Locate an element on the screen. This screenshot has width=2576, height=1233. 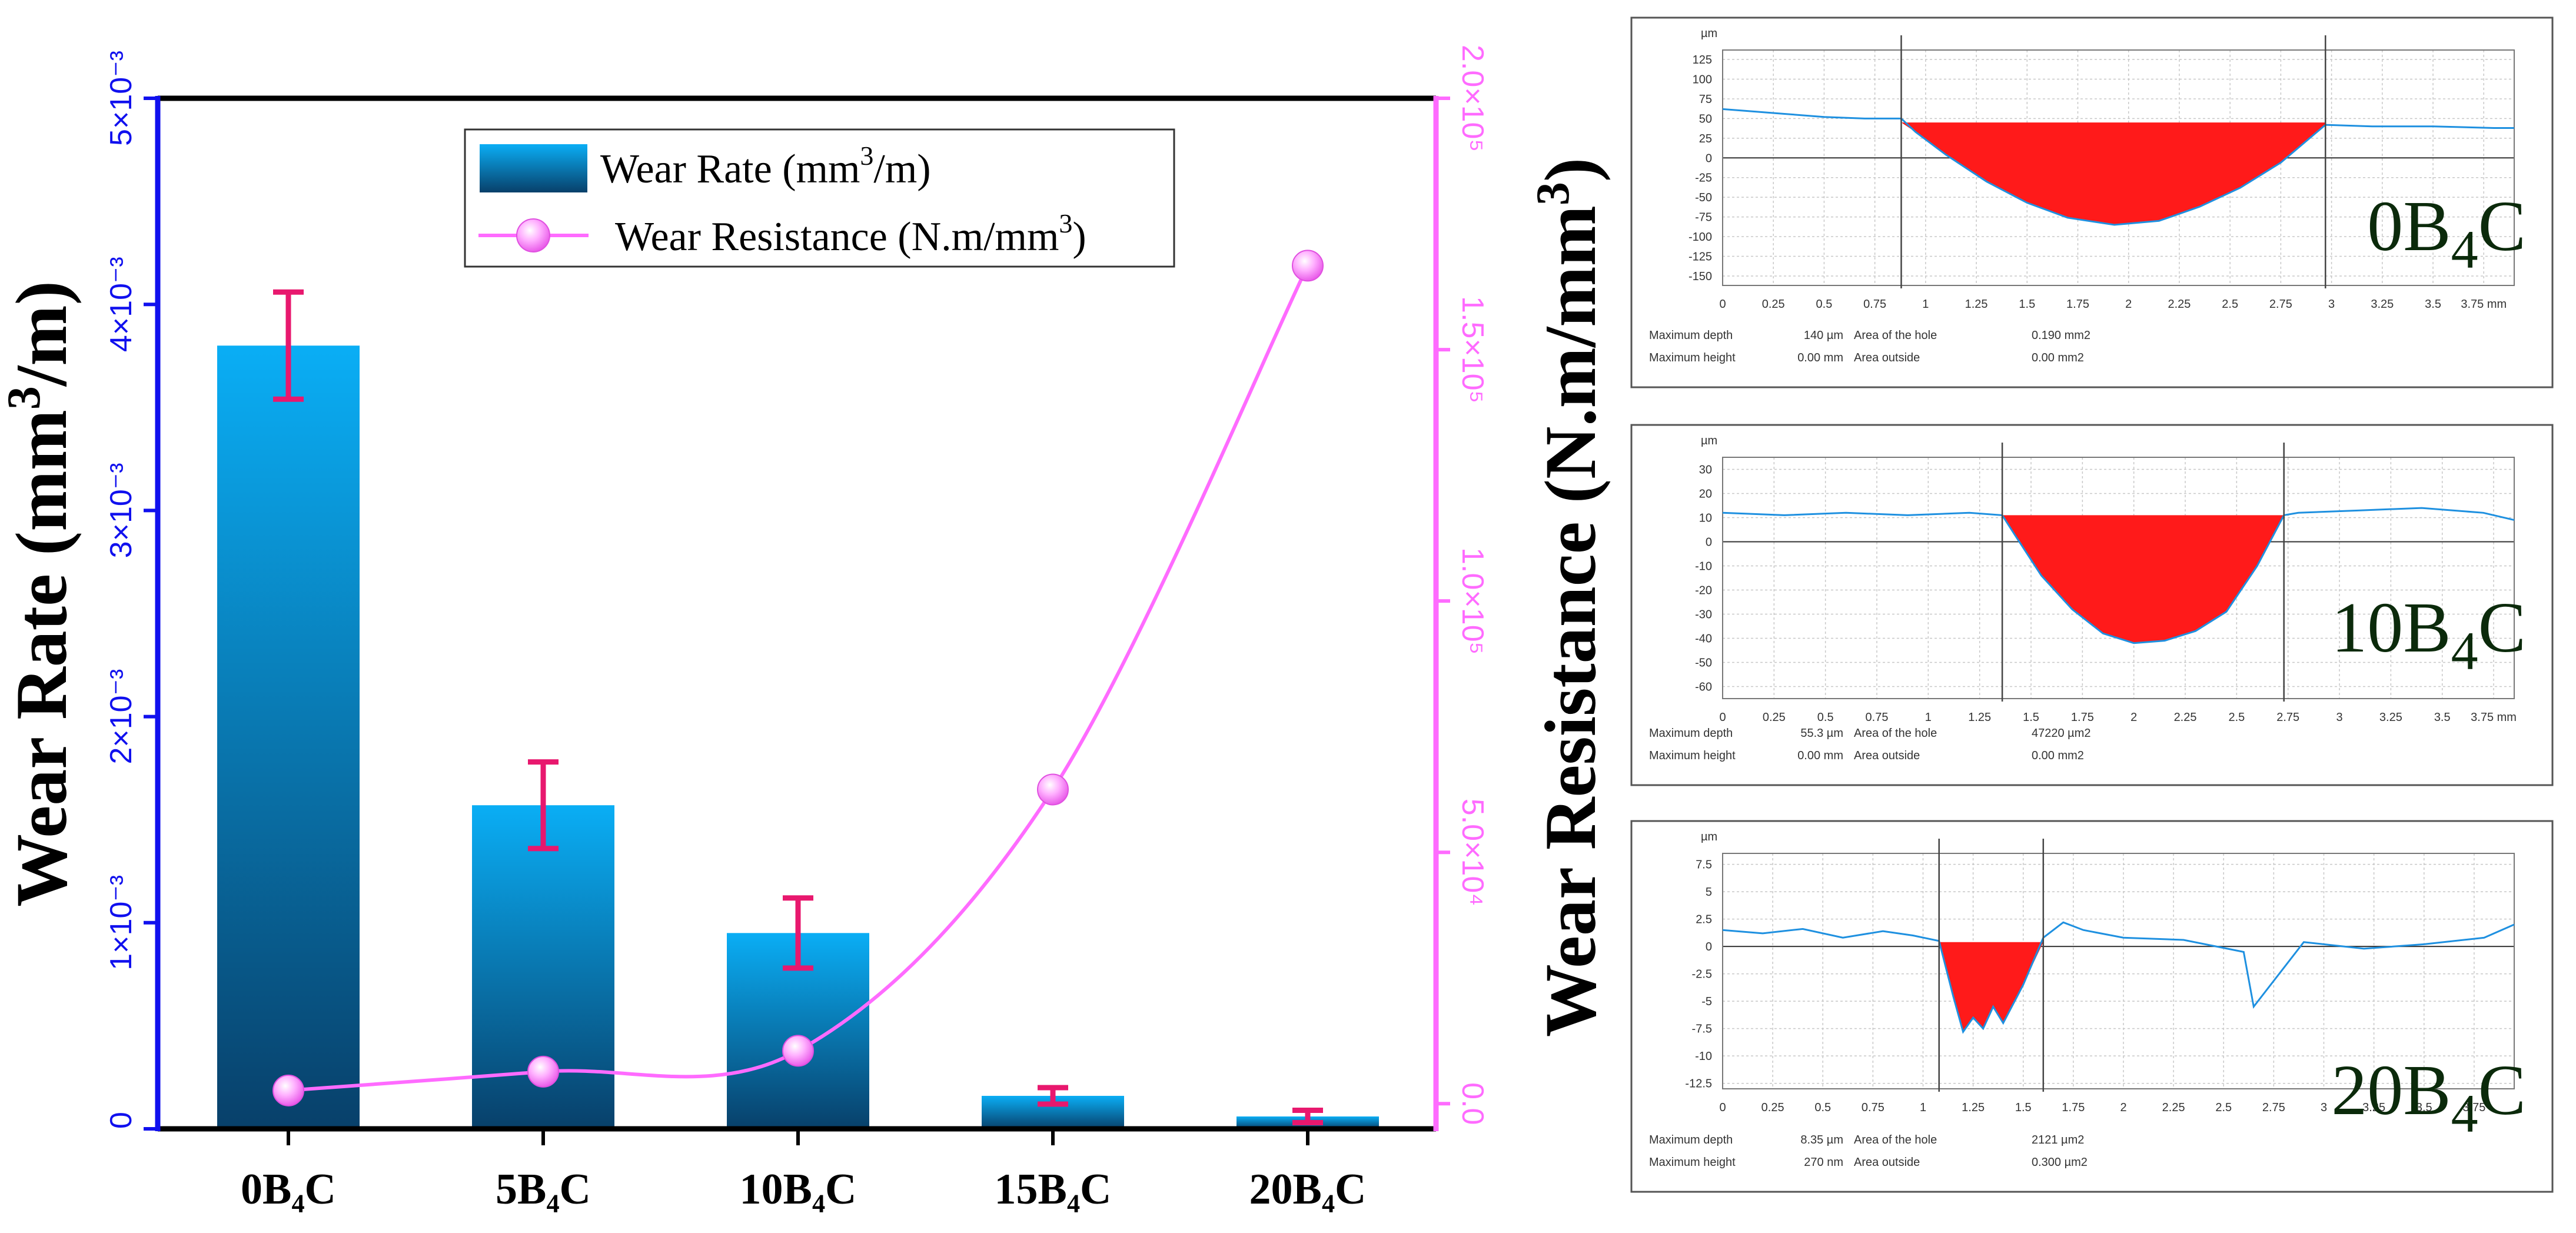
left-axis-title: Wear Rate (mm3/m) is located at coordinates (41, 594).